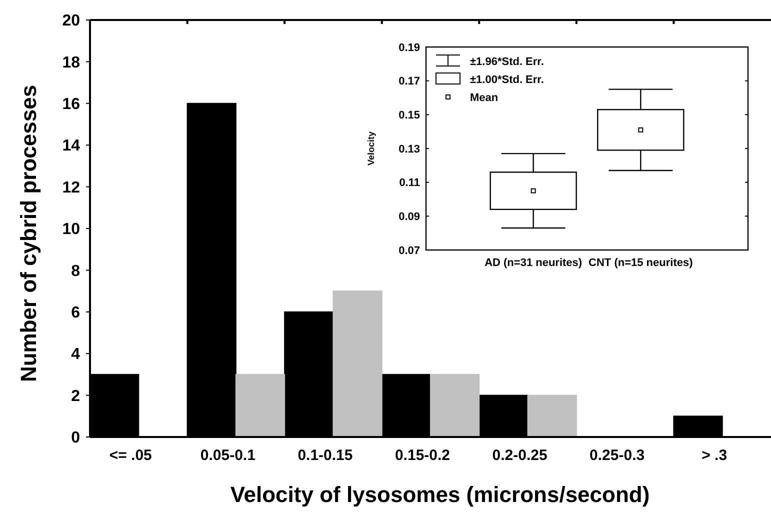  What do you see at coordinates (409, 250) in the screenshot?
I see `y-tick-label: 0.07` at bounding box center [409, 250].